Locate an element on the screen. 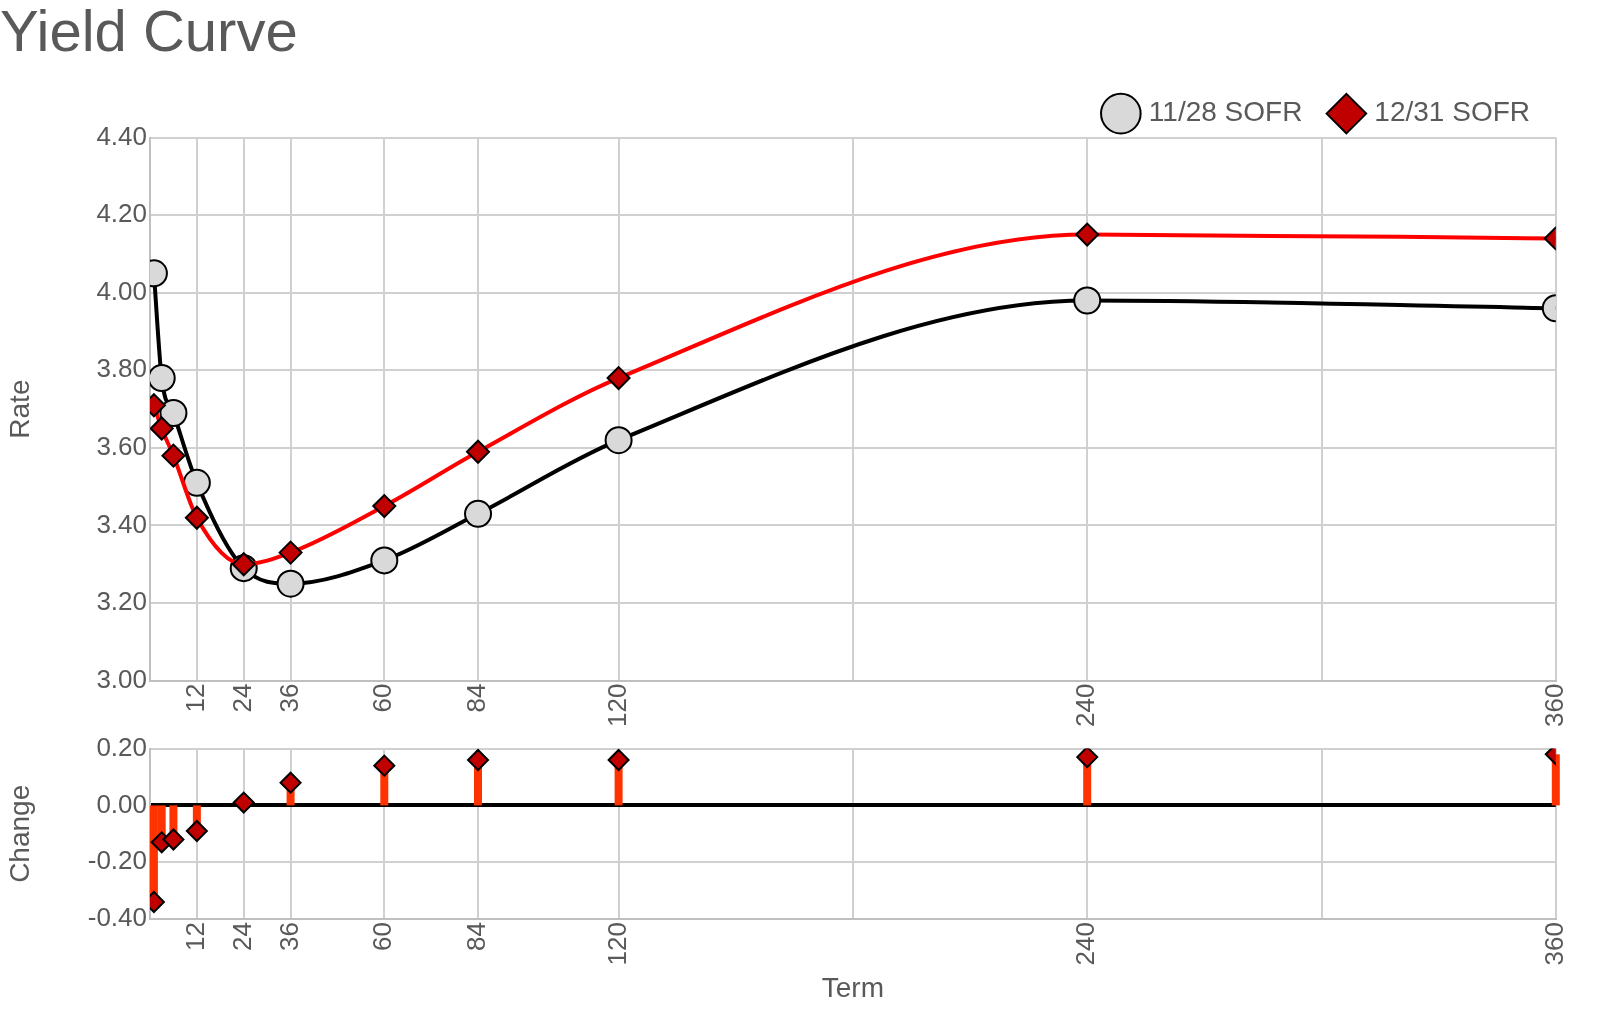  y-tick-label: 3.40 is located at coordinates (121, 523).